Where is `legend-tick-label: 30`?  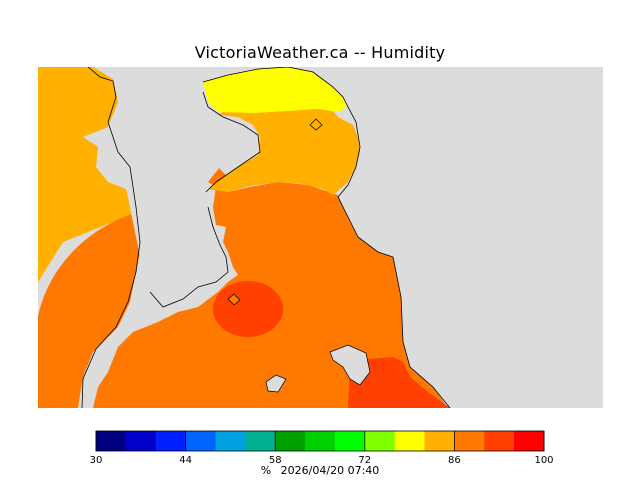 legend-tick-label: 30 is located at coordinates (96, 460).